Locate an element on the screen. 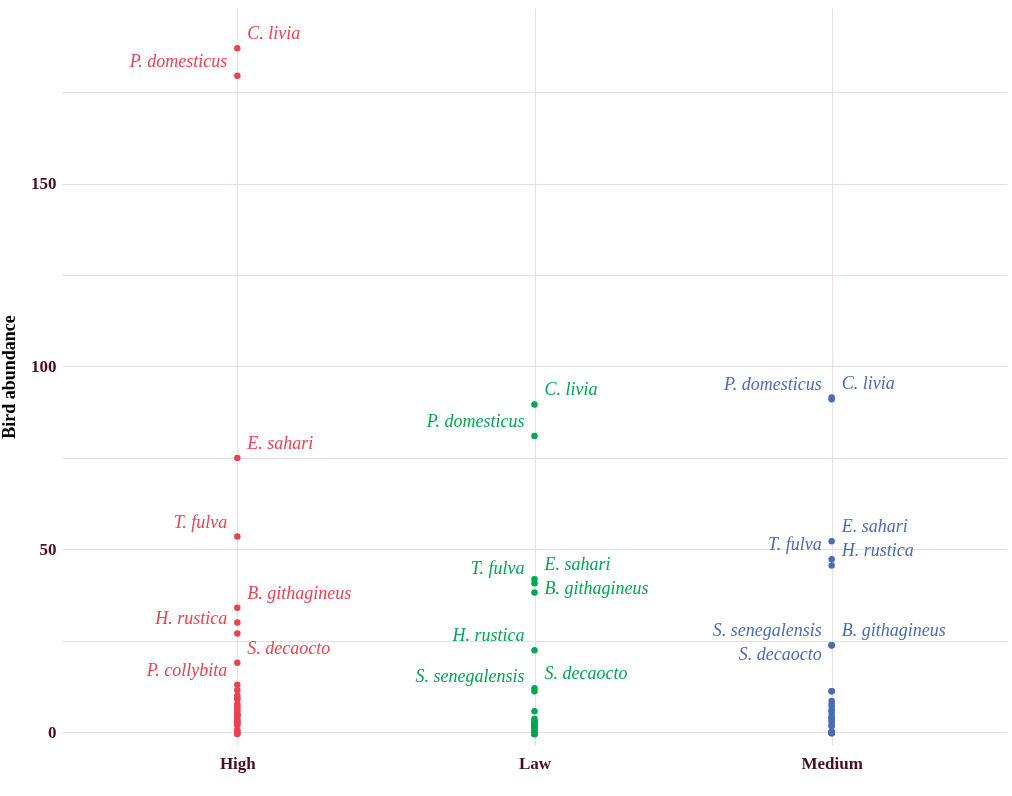 The height and width of the screenshot is (796, 1012). y-tick-label: 50 is located at coordinates (48, 549).